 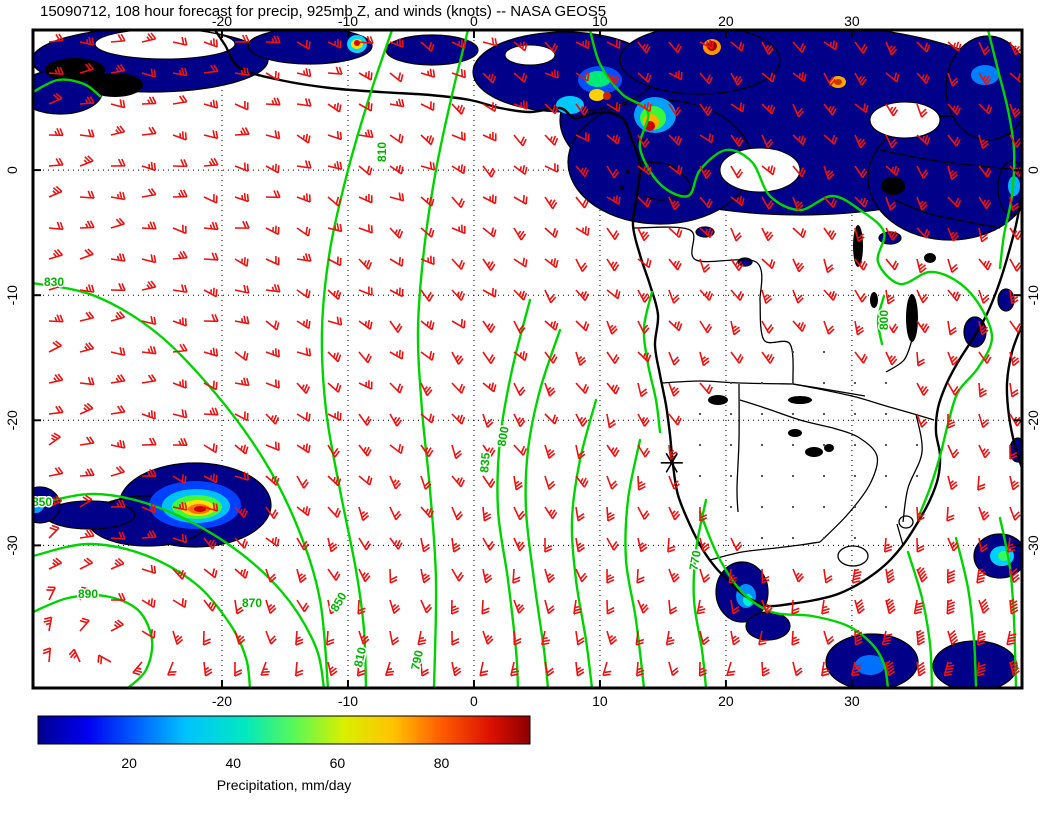 I want to click on lake, so click(x=893, y=186).